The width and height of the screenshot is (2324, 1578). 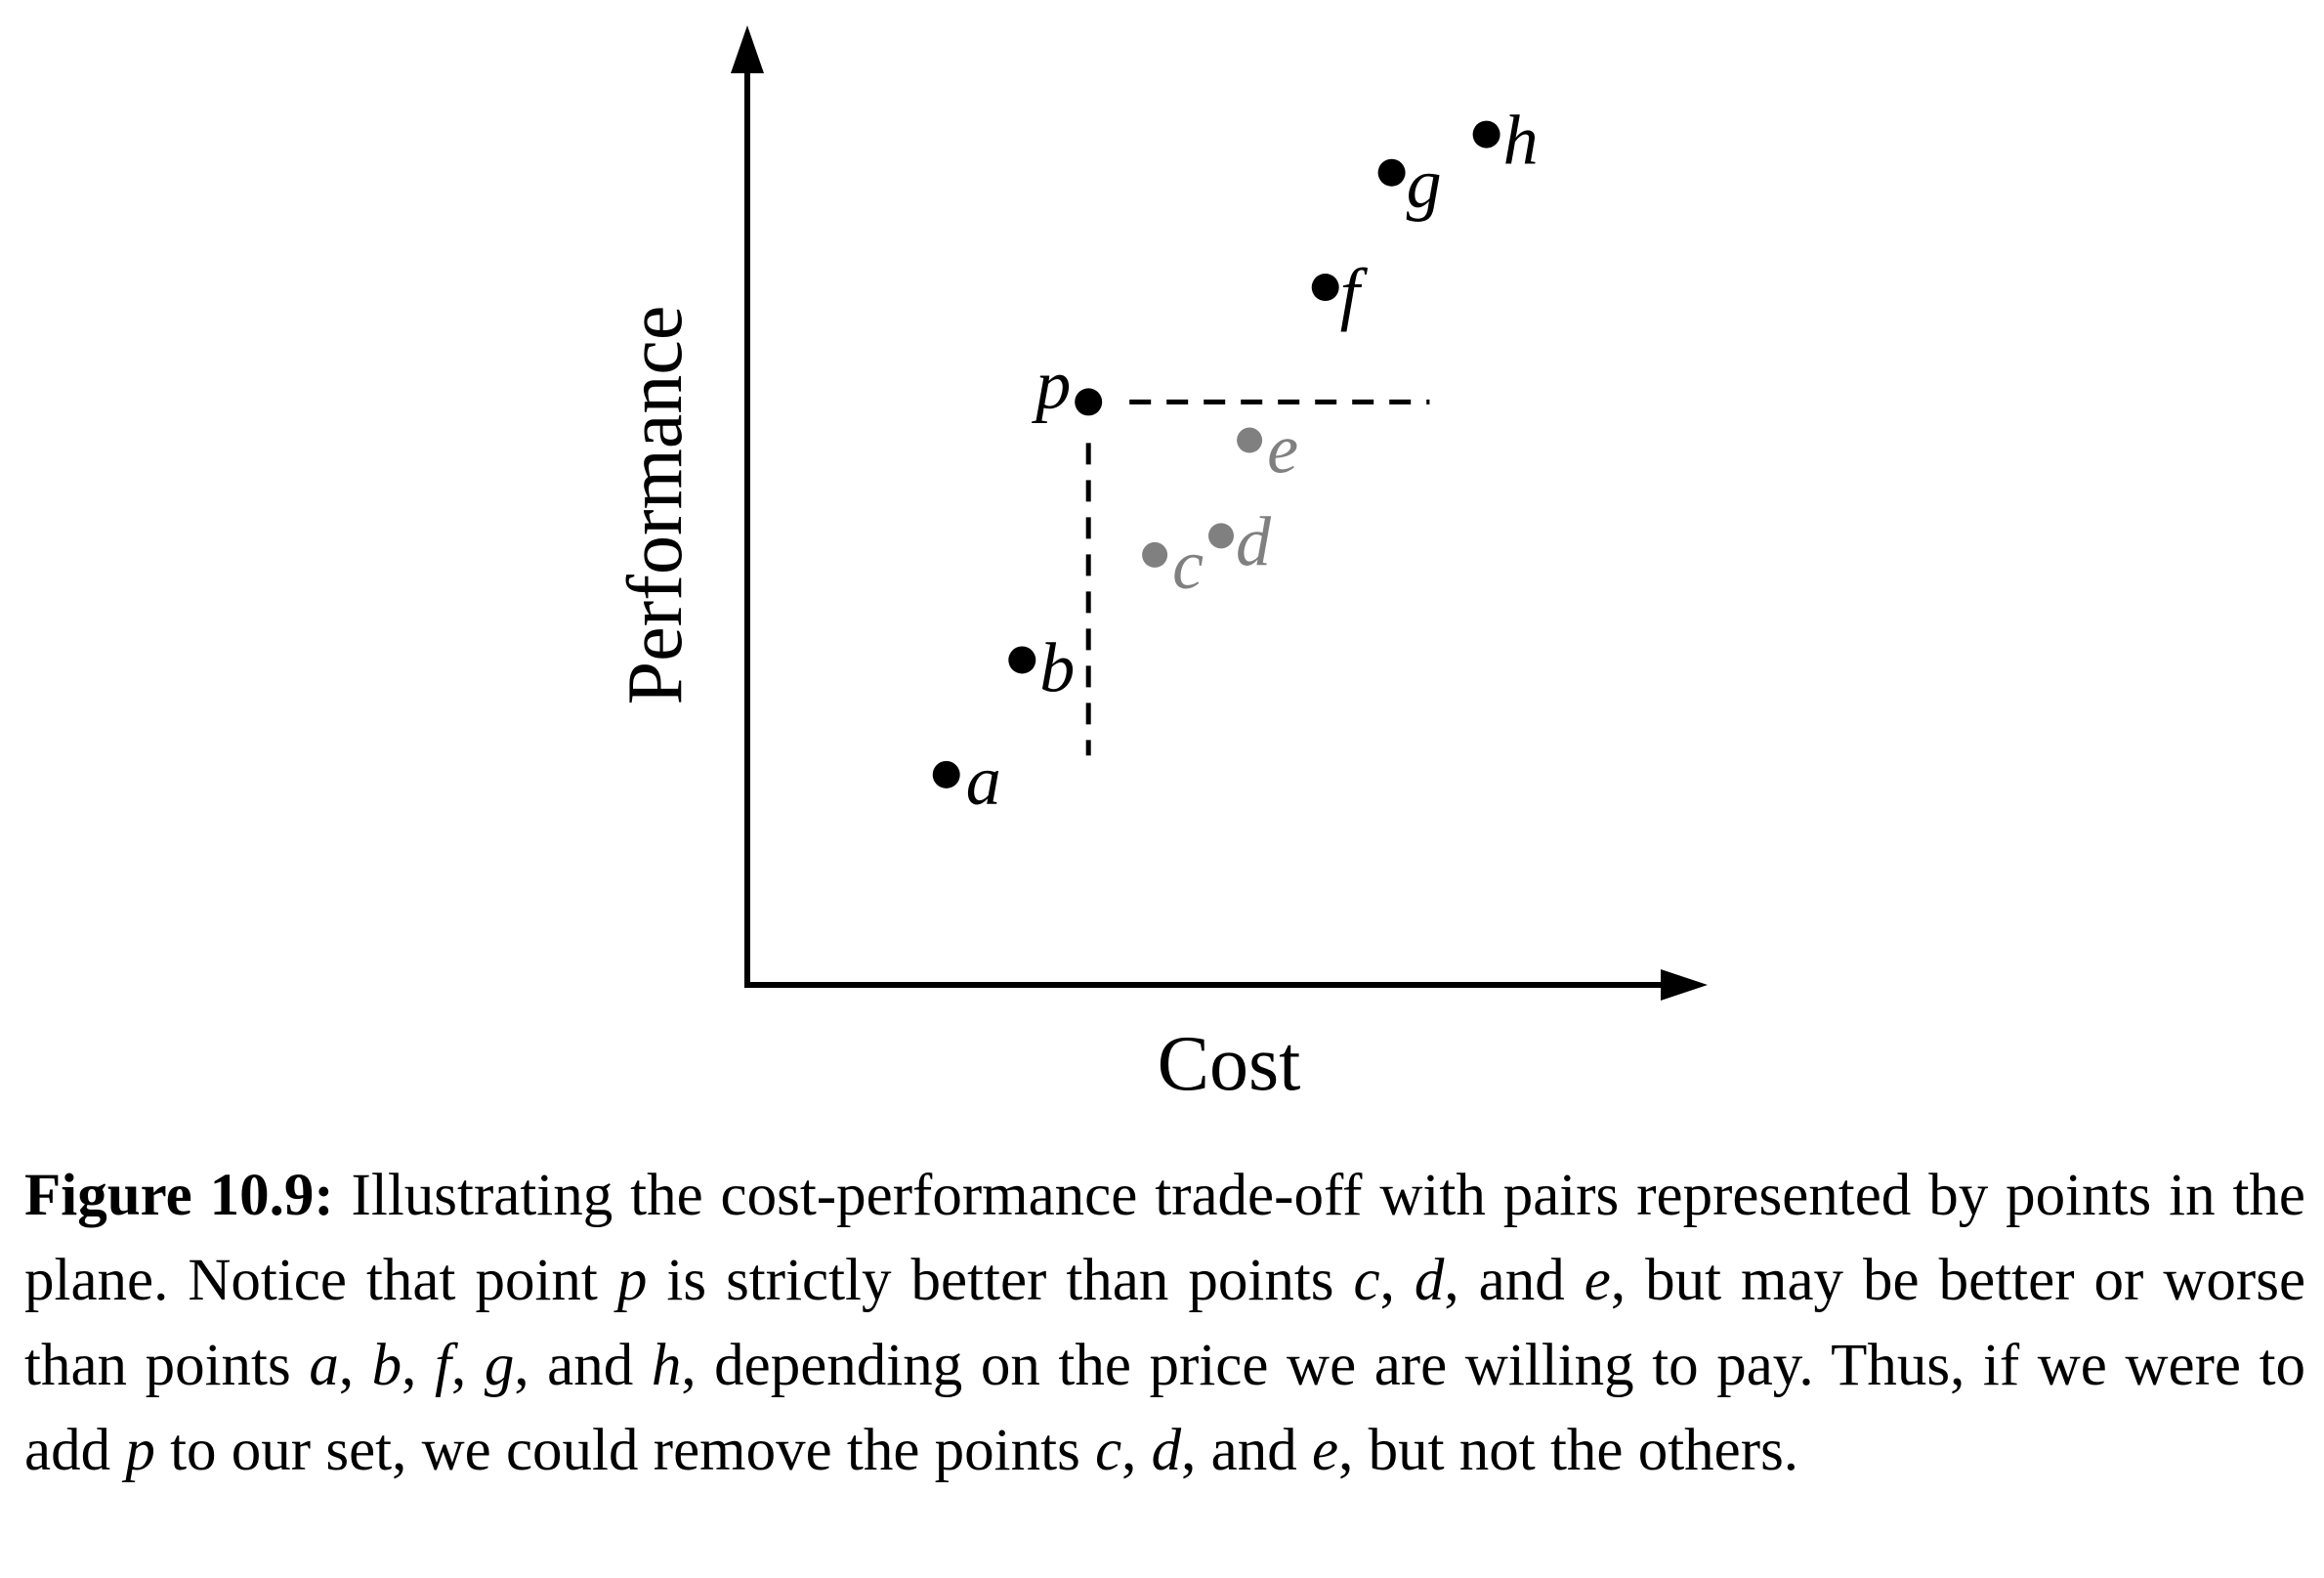 What do you see at coordinates (1325, 288) in the screenshot?
I see `point-f-marker` at bounding box center [1325, 288].